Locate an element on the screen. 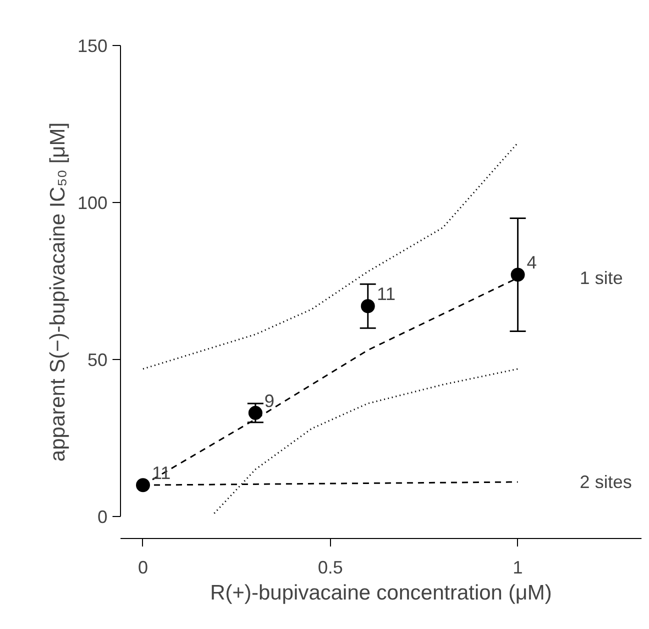 Image resolution: width=649 pixels, height=629 pixels. x-tick-label: 0 is located at coordinates (143, 568).